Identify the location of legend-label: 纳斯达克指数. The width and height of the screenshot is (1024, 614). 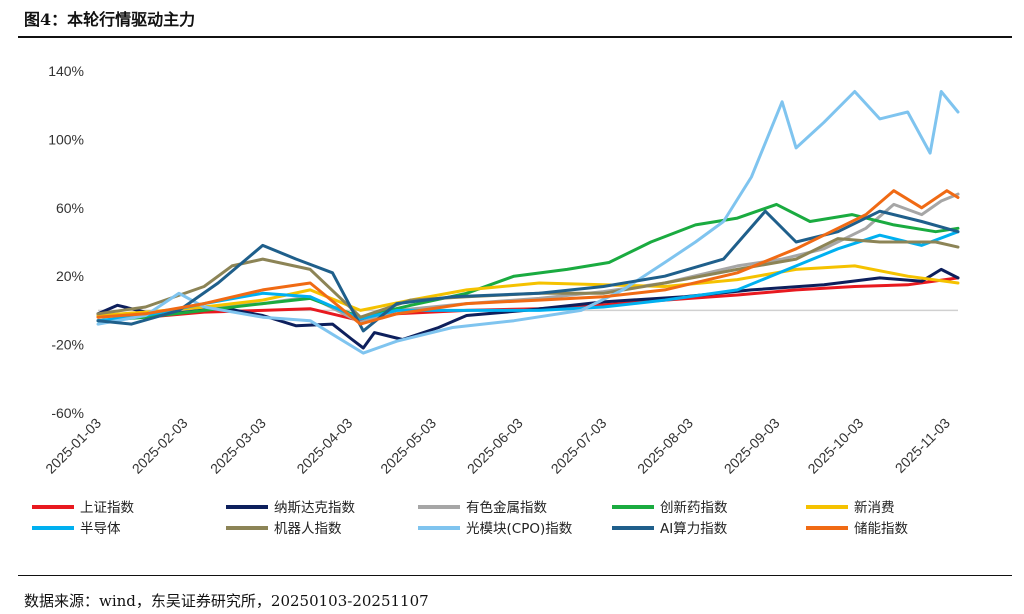
(314, 508).